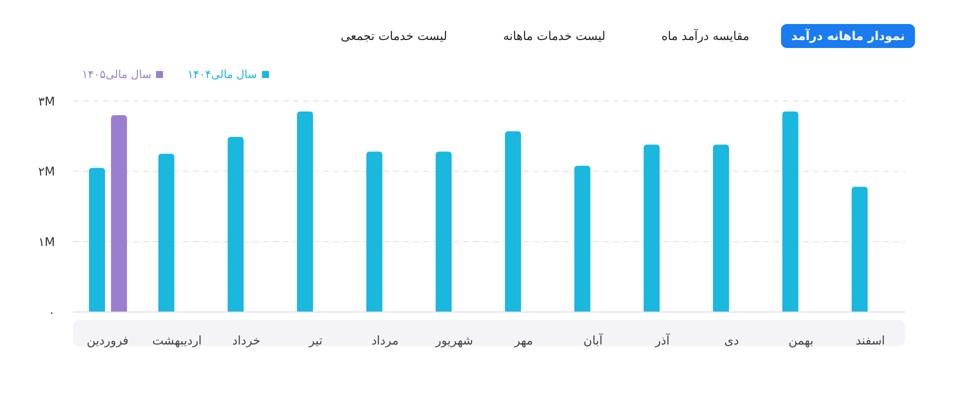 Image resolution: width=954 pixels, height=398 pixels. I want to click on y-tick-label: ۲M, so click(46, 171).